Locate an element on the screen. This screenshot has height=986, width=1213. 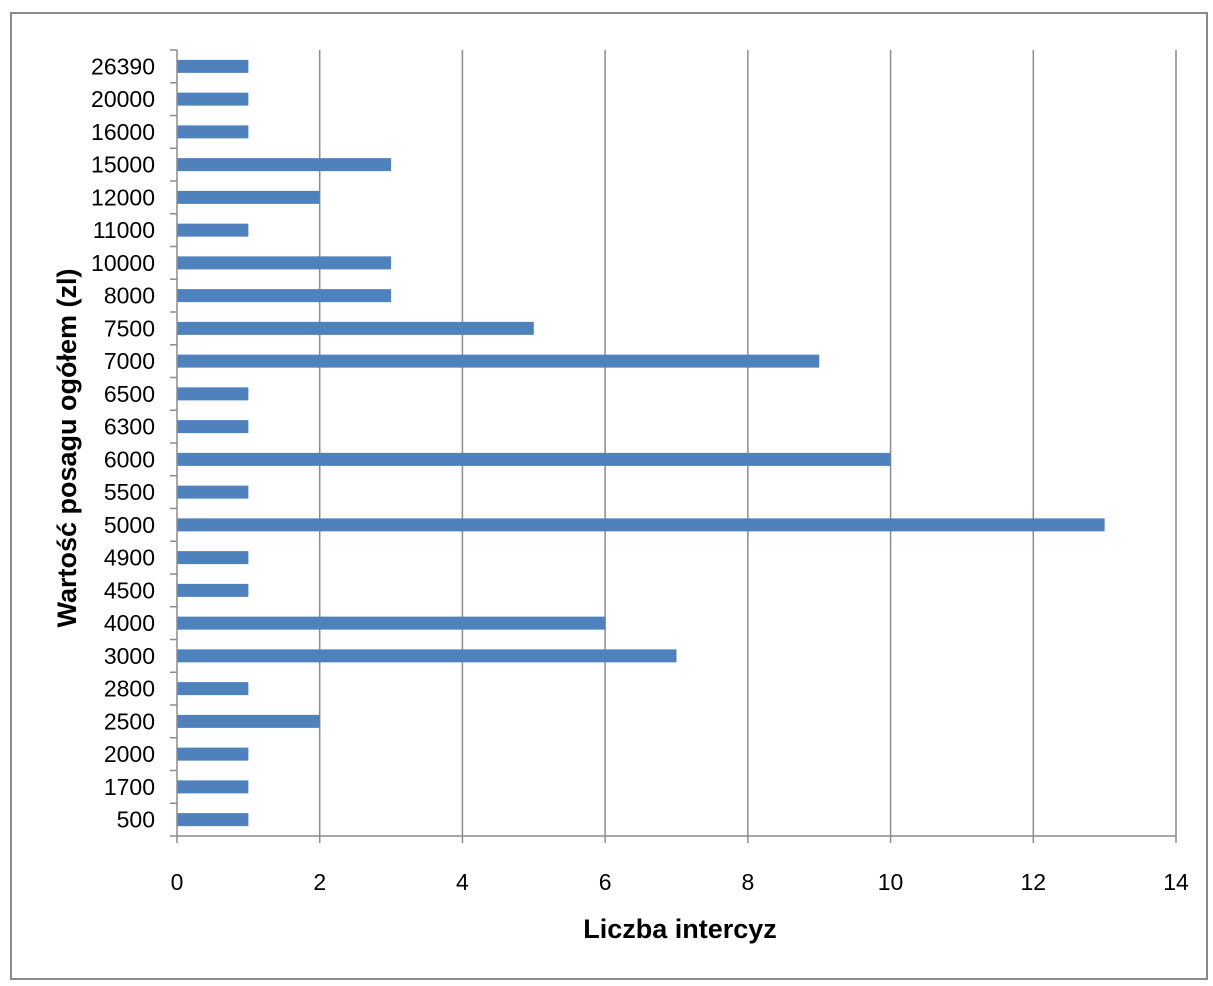
x-tick-label: 12 is located at coordinates (1033, 882).